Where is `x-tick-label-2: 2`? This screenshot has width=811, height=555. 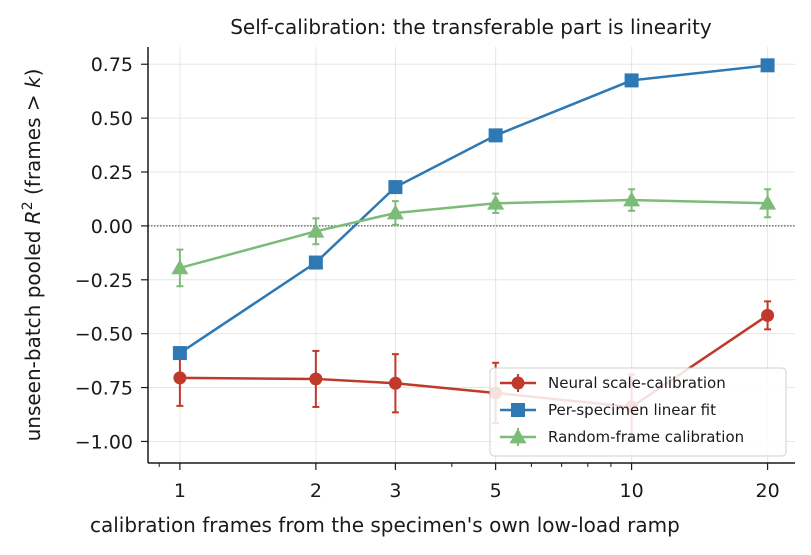
x-tick-label-2: 2 is located at coordinates (316, 491).